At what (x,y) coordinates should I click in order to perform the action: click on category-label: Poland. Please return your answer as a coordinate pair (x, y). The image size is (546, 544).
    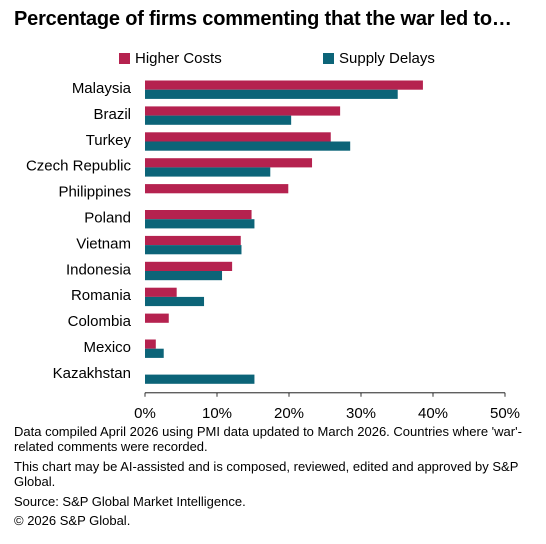
    Looking at the image, I should click on (107, 218).